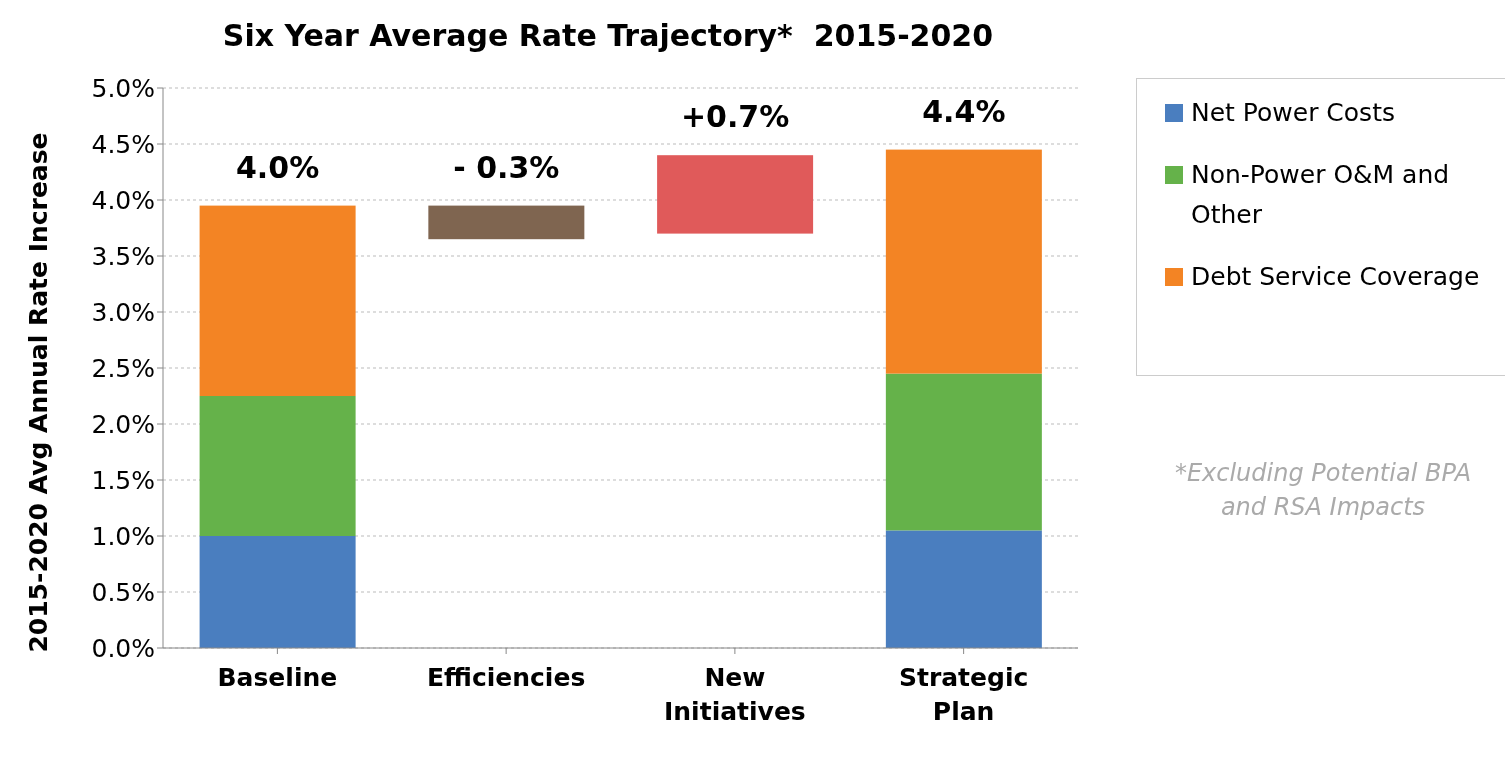  I want to click on legend-label: Non-Power O&M and Other, so click(1321, 195).